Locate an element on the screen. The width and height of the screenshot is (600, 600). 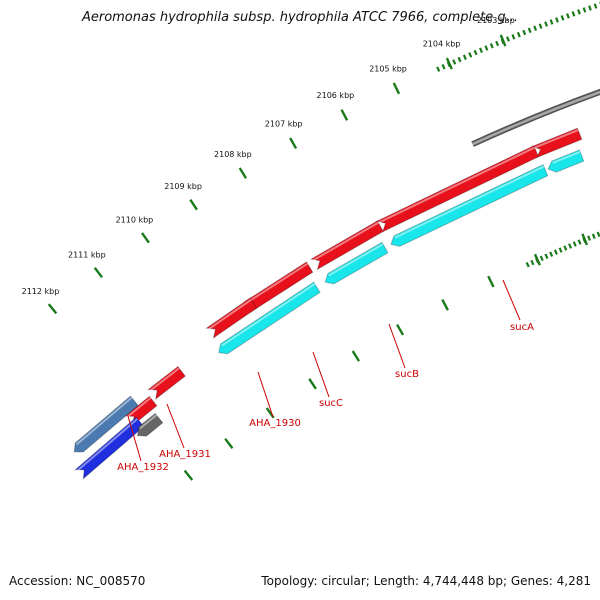
tick-label: 2110 kbp is located at coordinates (135, 219).